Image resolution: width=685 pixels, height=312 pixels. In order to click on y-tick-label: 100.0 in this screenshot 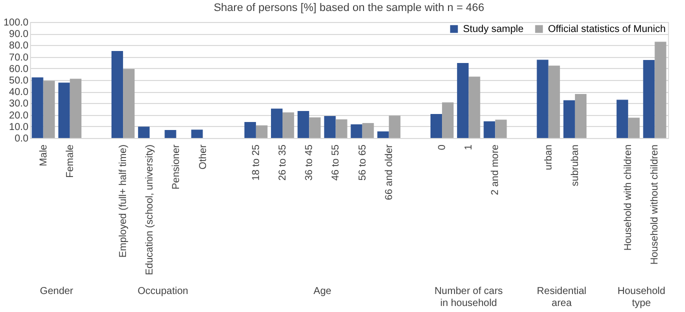, I will do `click(16, 23)`.